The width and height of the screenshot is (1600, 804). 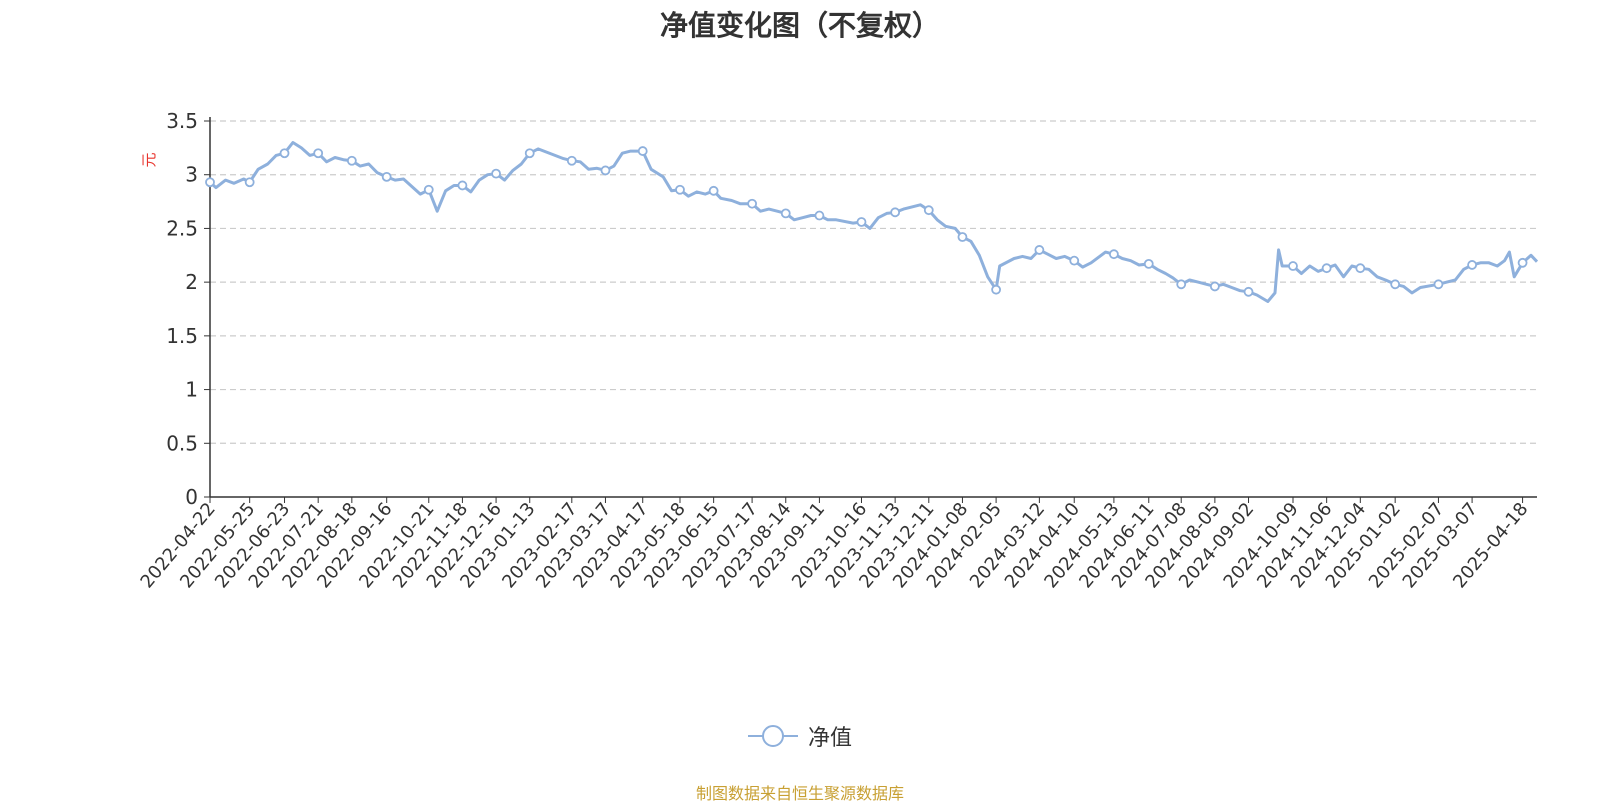 I want to click on y-tick-label: 1.5, so click(x=182, y=336).